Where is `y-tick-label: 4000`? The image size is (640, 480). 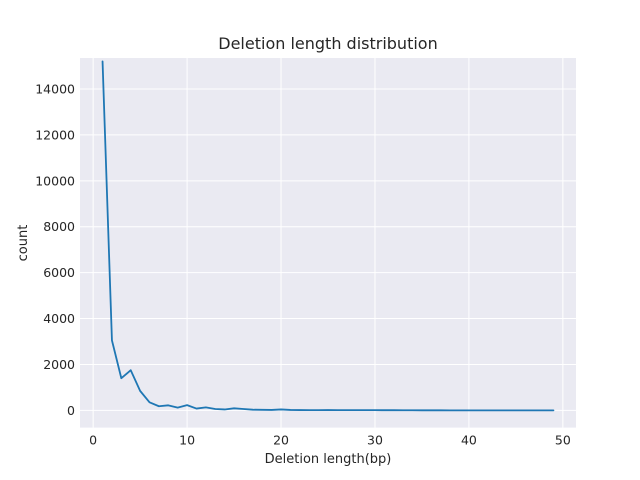 y-tick-label: 4000 is located at coordinates (59, 318).